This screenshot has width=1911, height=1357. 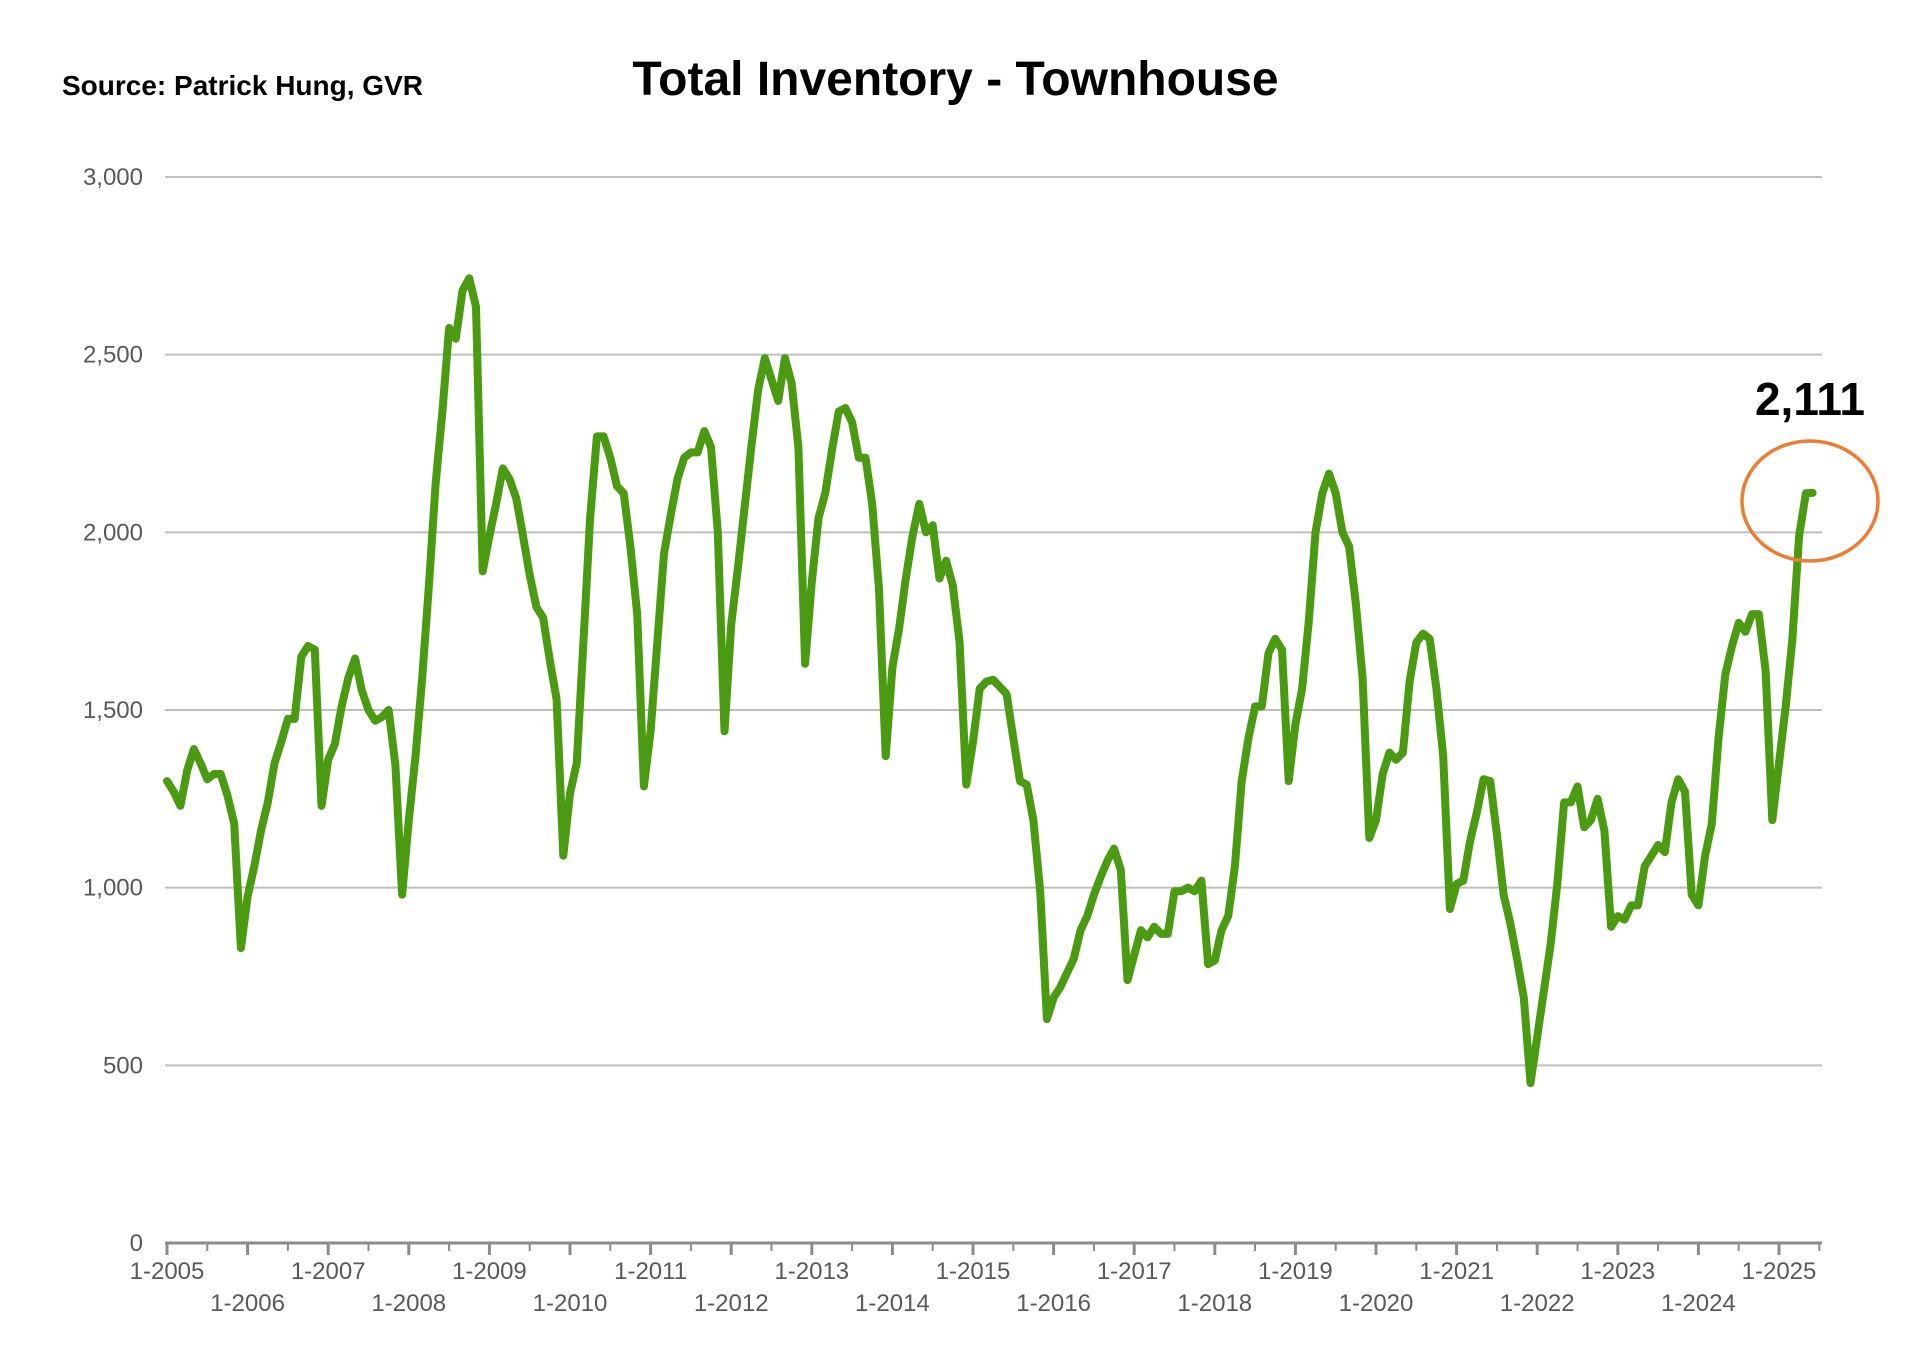 What do you see at coordinates (167, 1271) in the screenshot?
I see `x-tick-label: 1-2005` at bounding box center [167, 1271].